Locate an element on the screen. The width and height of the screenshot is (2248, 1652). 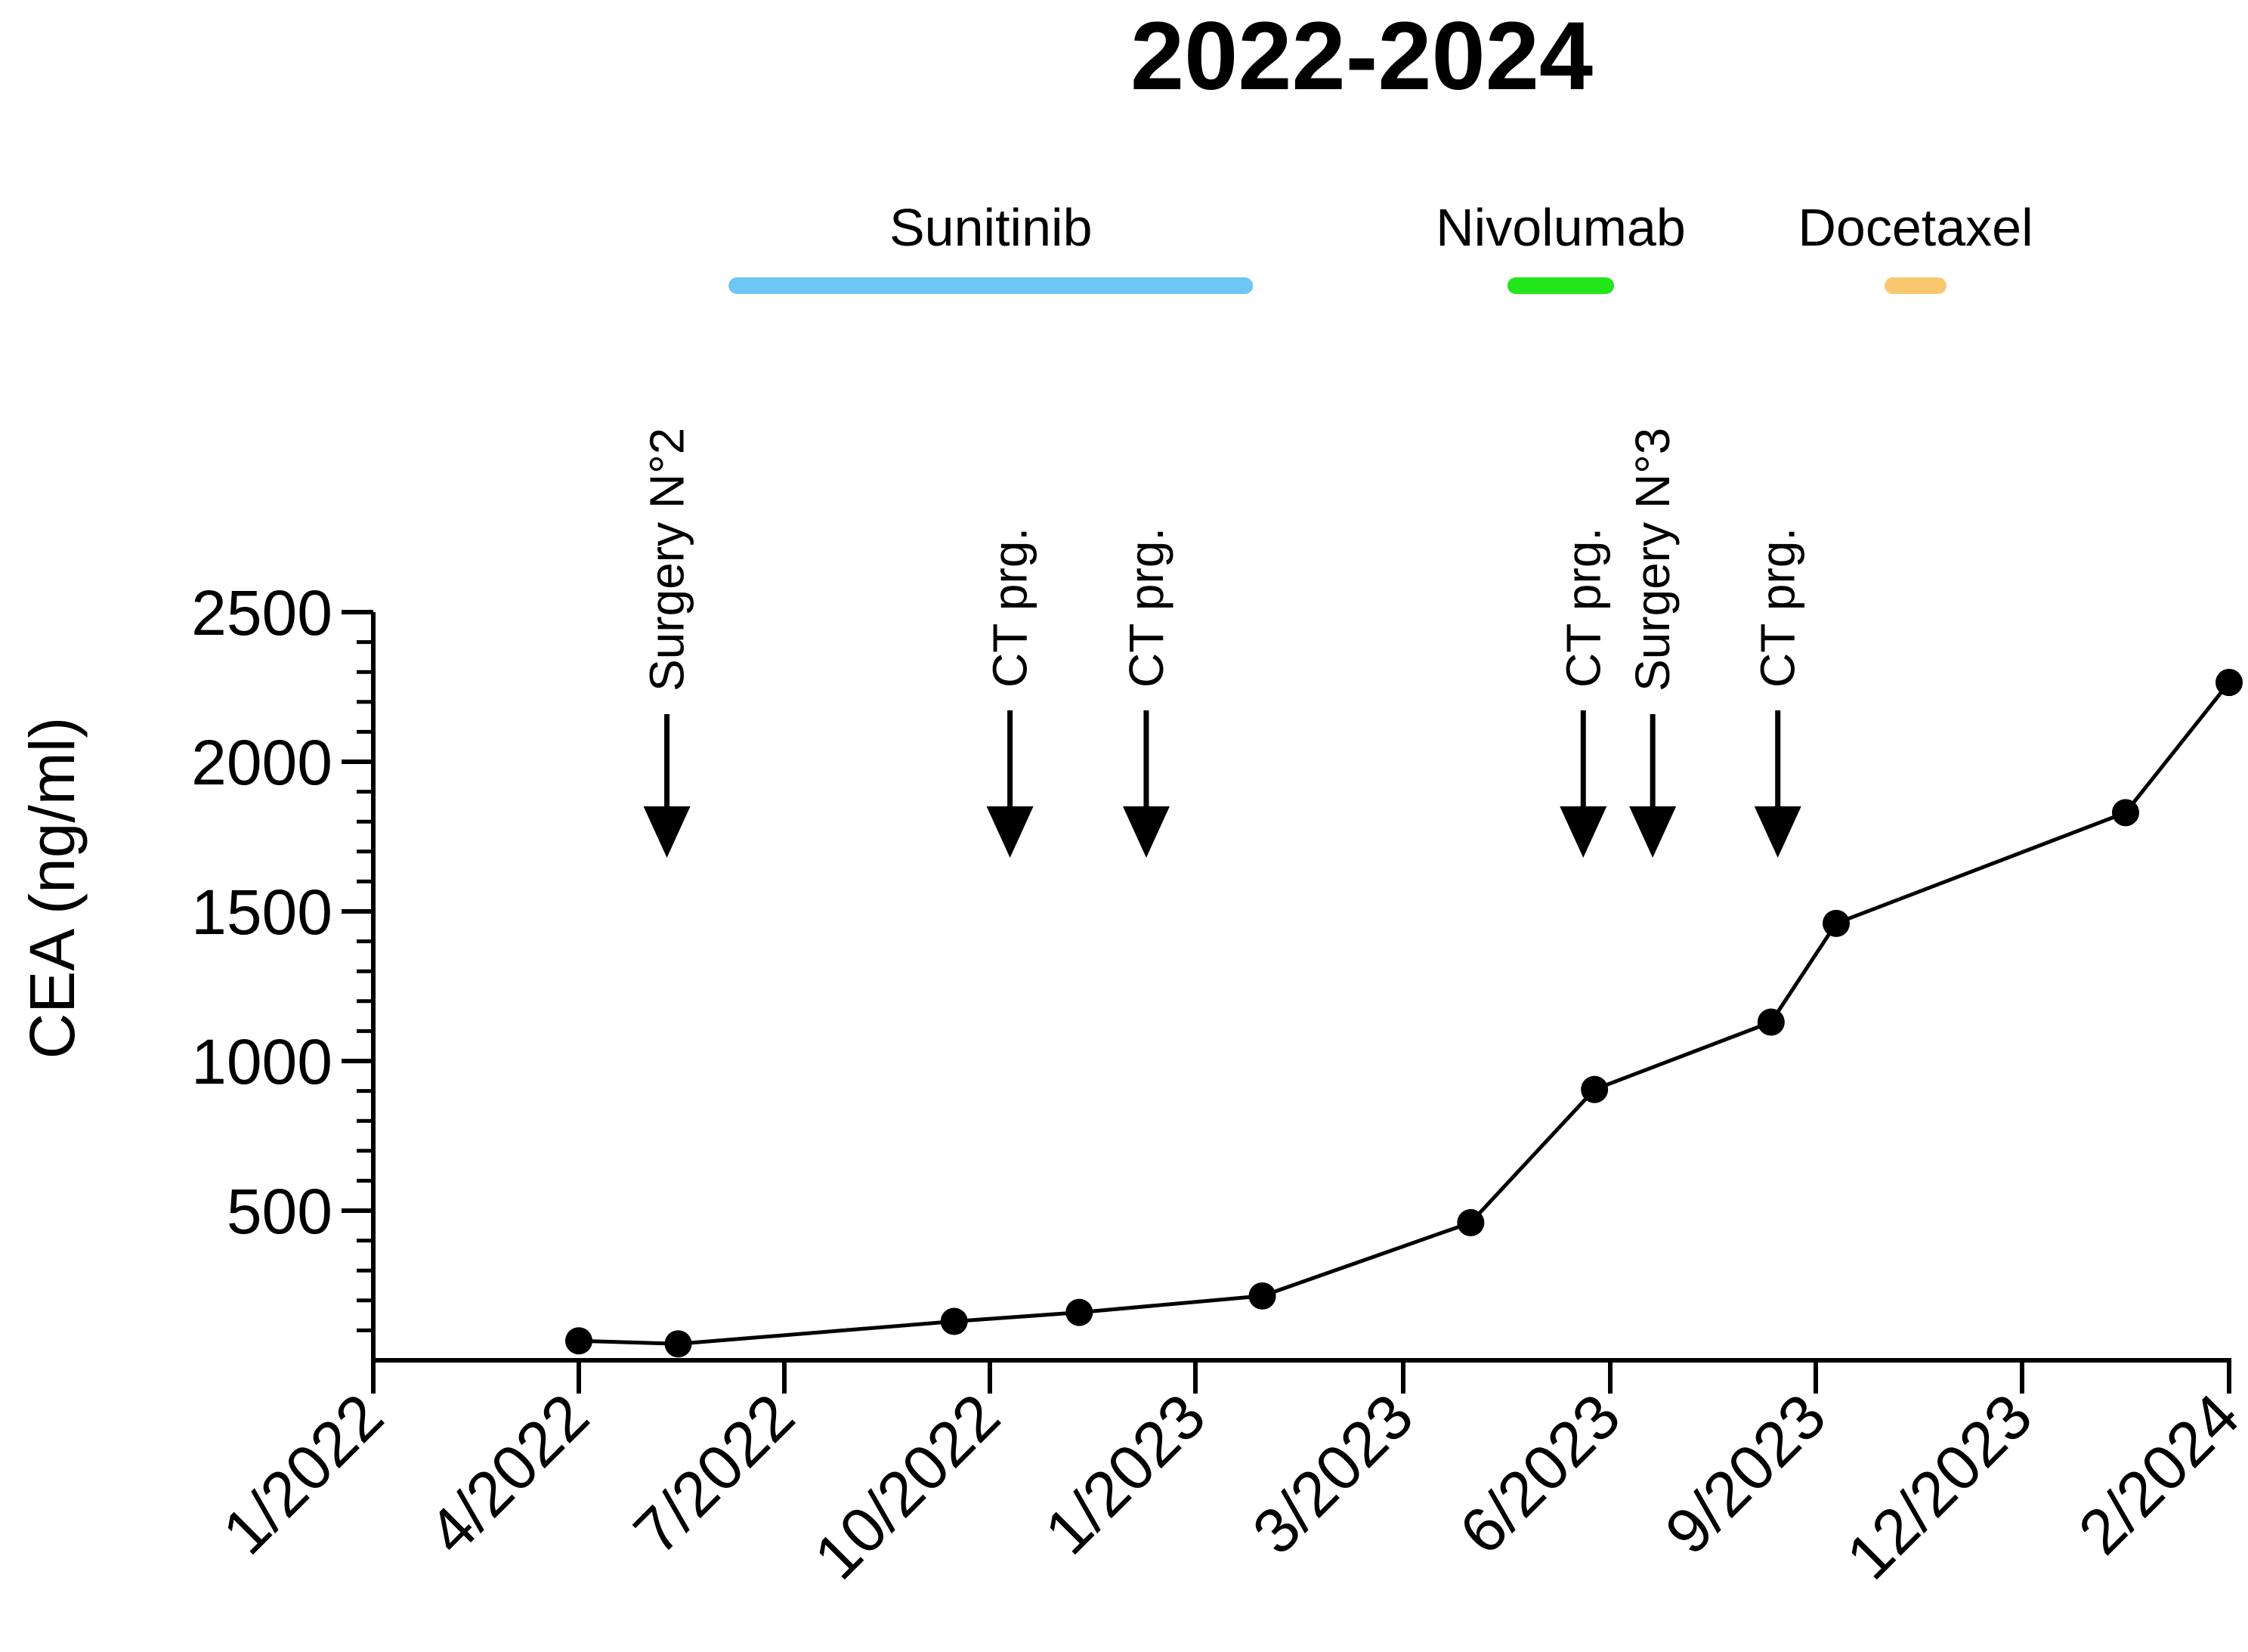
x-tick-label: 12/2023 is located at coordinates (1939, 1486).